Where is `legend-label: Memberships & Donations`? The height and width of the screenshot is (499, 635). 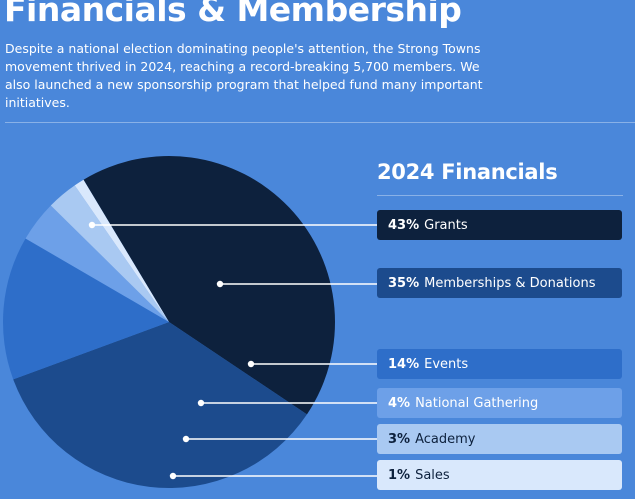
legend-label: Memberships & Donations is located at coordinates (510, 283).